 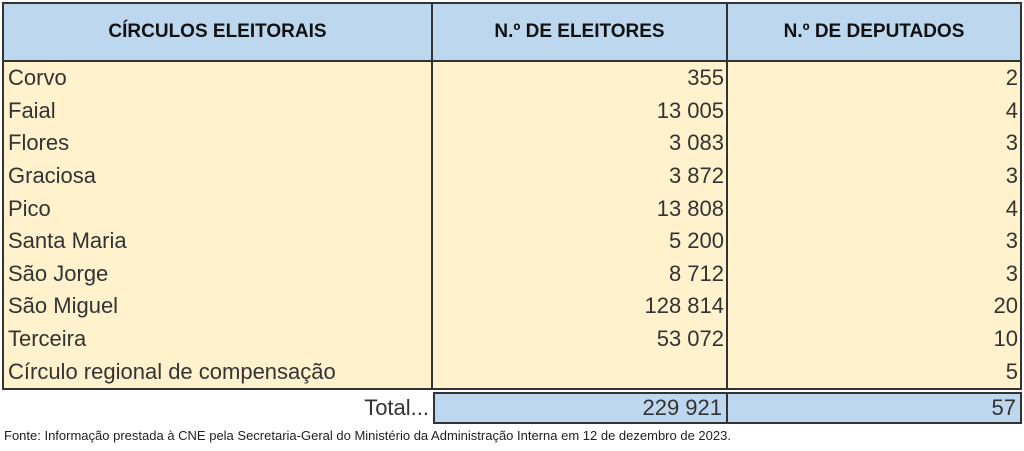 I want to click on name-cell: Flores, so click(x=39, y=143).